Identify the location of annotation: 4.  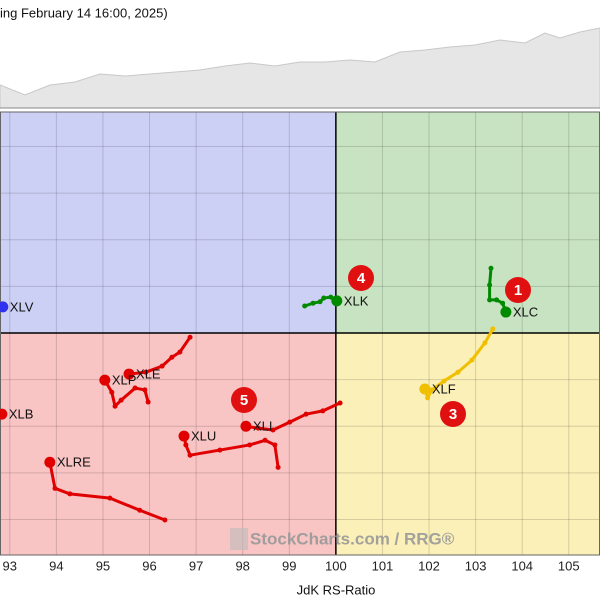
(361, 278).